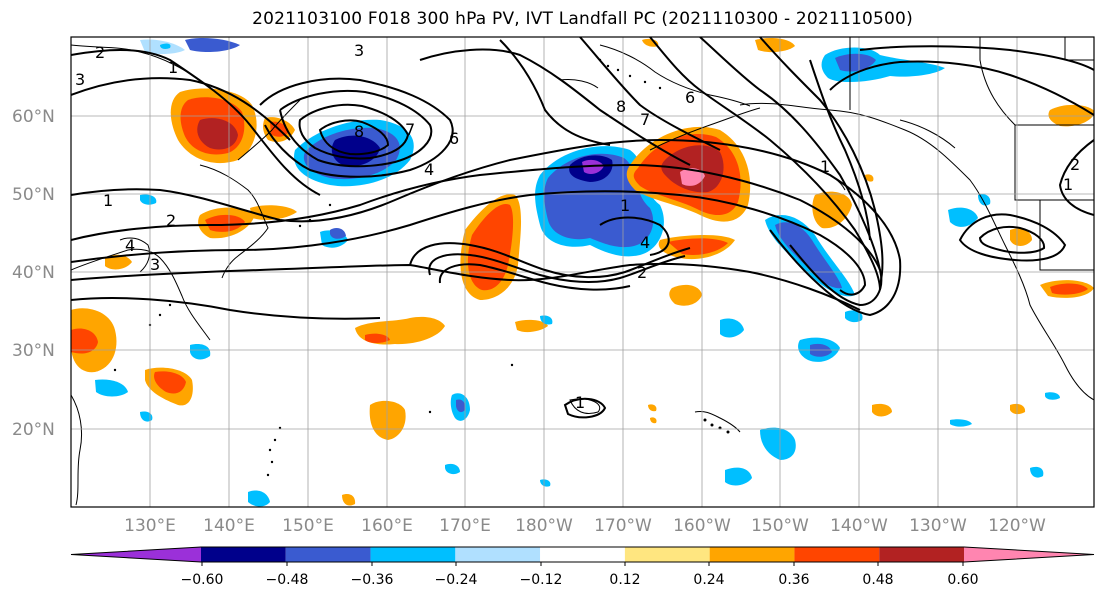 This screenshot has height=601, width=1105. Describe the element at coordinates (938, 526) in the screenshot. I see `lon-label: 130°W` at that location.